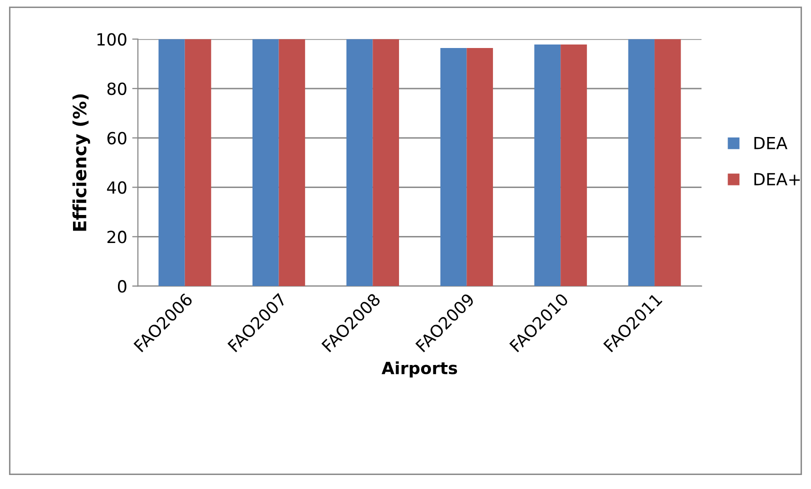  What do you see at coordinates (771, 143) in the screenshot?
I see `legend-label: DEA` at bounding box center [771, 143].